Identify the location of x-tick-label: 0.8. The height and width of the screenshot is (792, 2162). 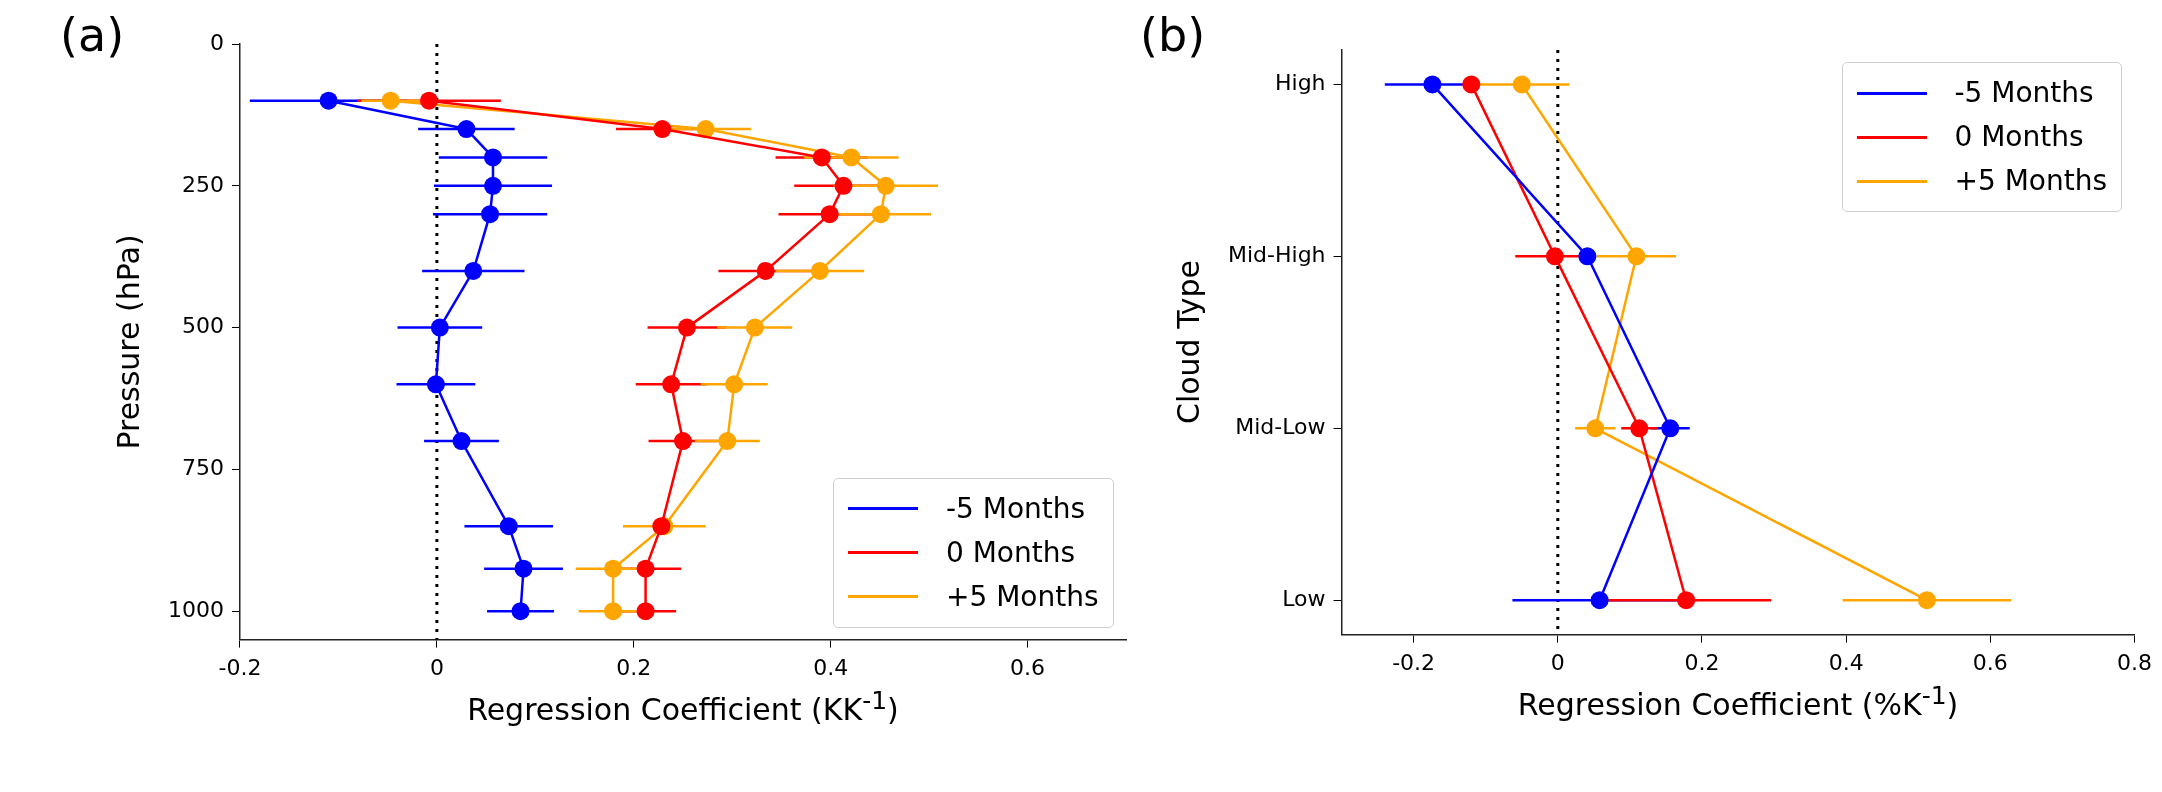
(2135, 662).